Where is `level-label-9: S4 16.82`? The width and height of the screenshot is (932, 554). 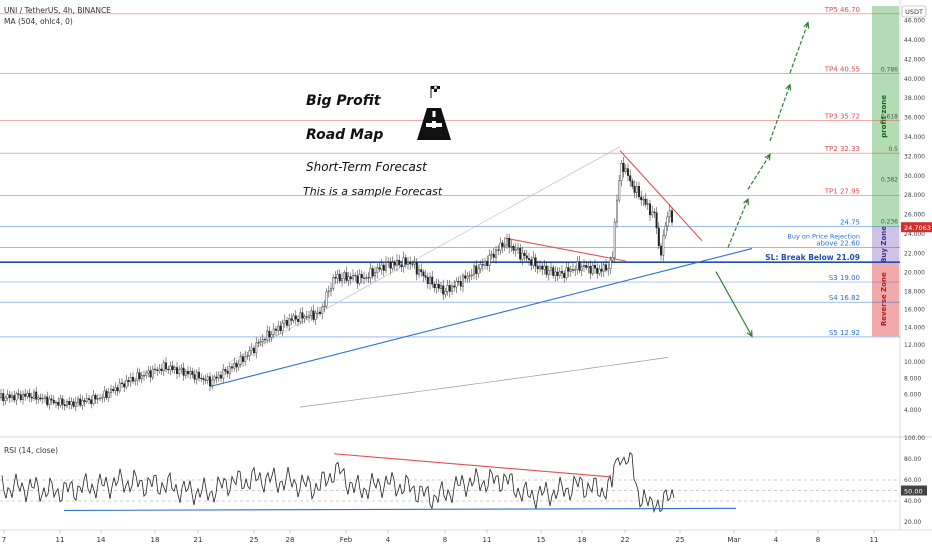
level-label-9: S4 16.82 is located at coordinates (844, 298).